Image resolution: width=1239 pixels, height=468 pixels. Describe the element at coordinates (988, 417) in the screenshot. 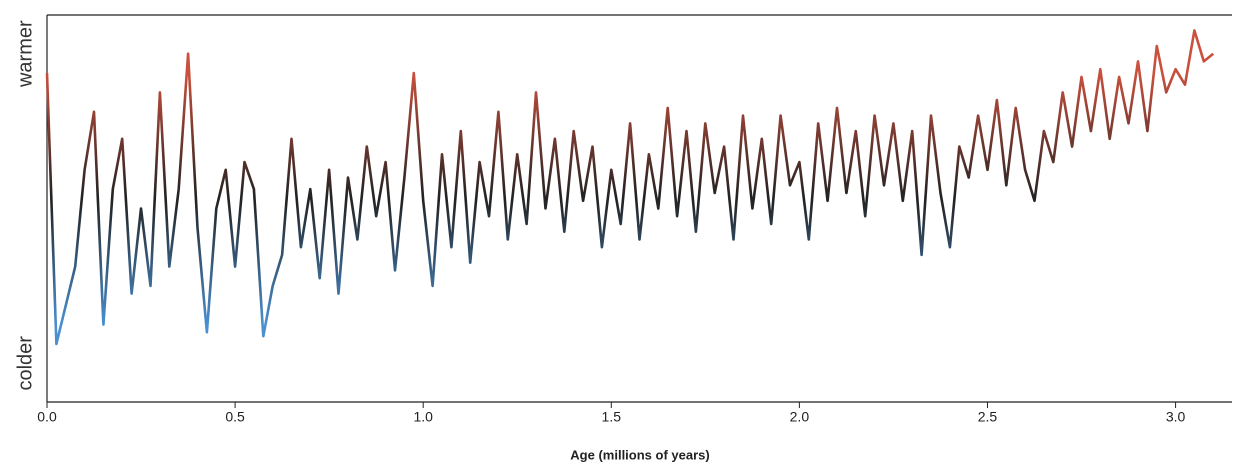

I see `x-tick-label: 2.5` at that location.